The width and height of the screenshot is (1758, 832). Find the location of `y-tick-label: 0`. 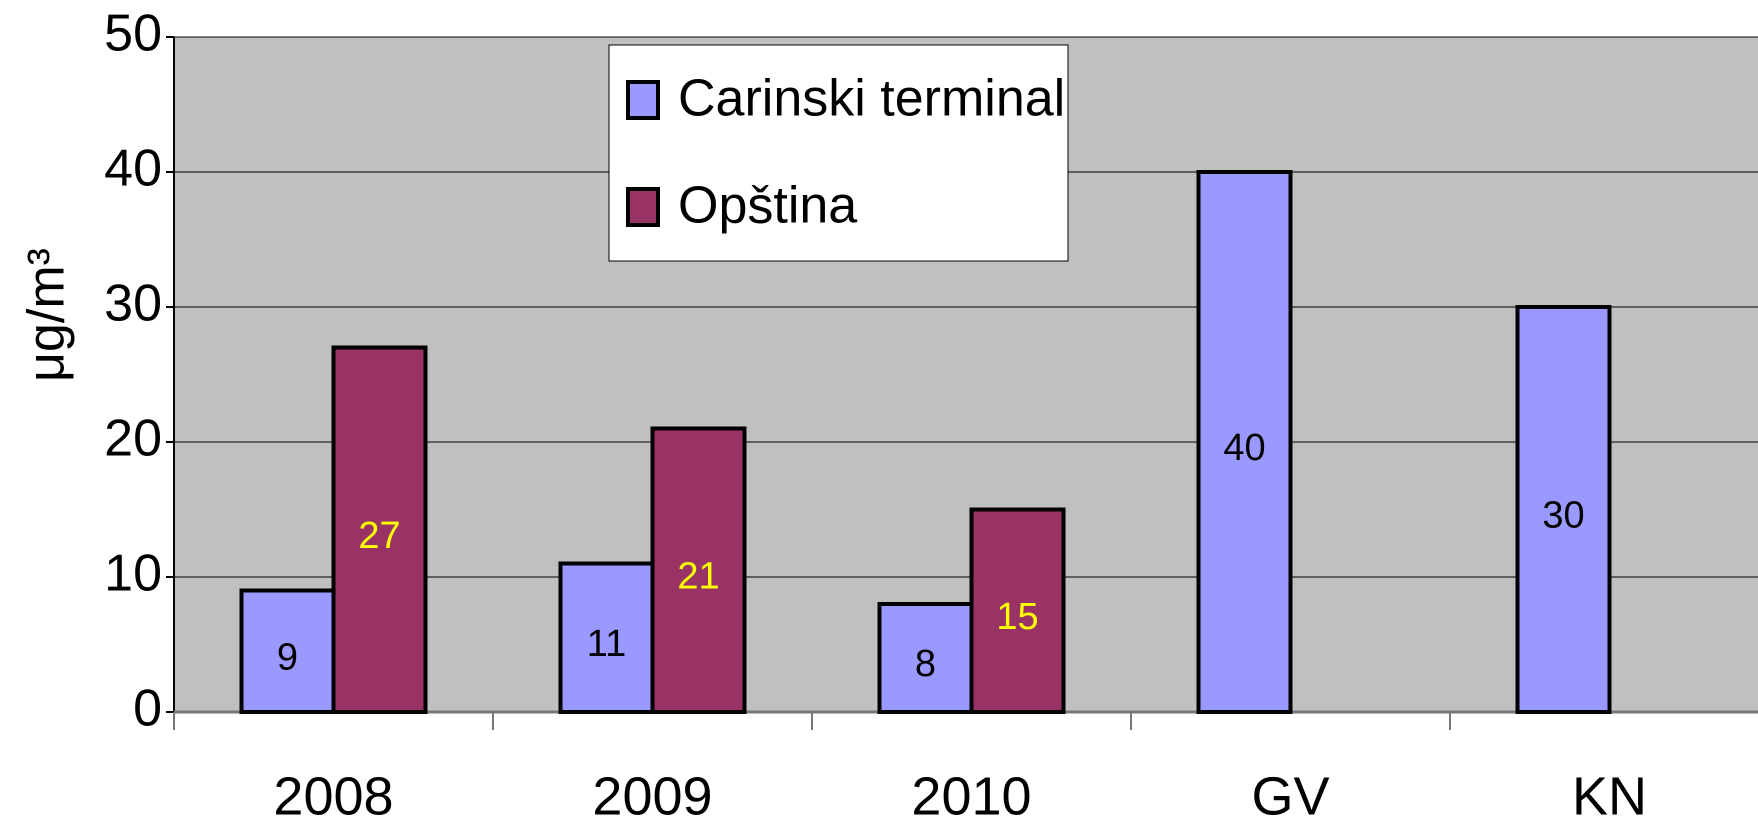

y-tick-label: 0 is located at coordinates (147, 709).